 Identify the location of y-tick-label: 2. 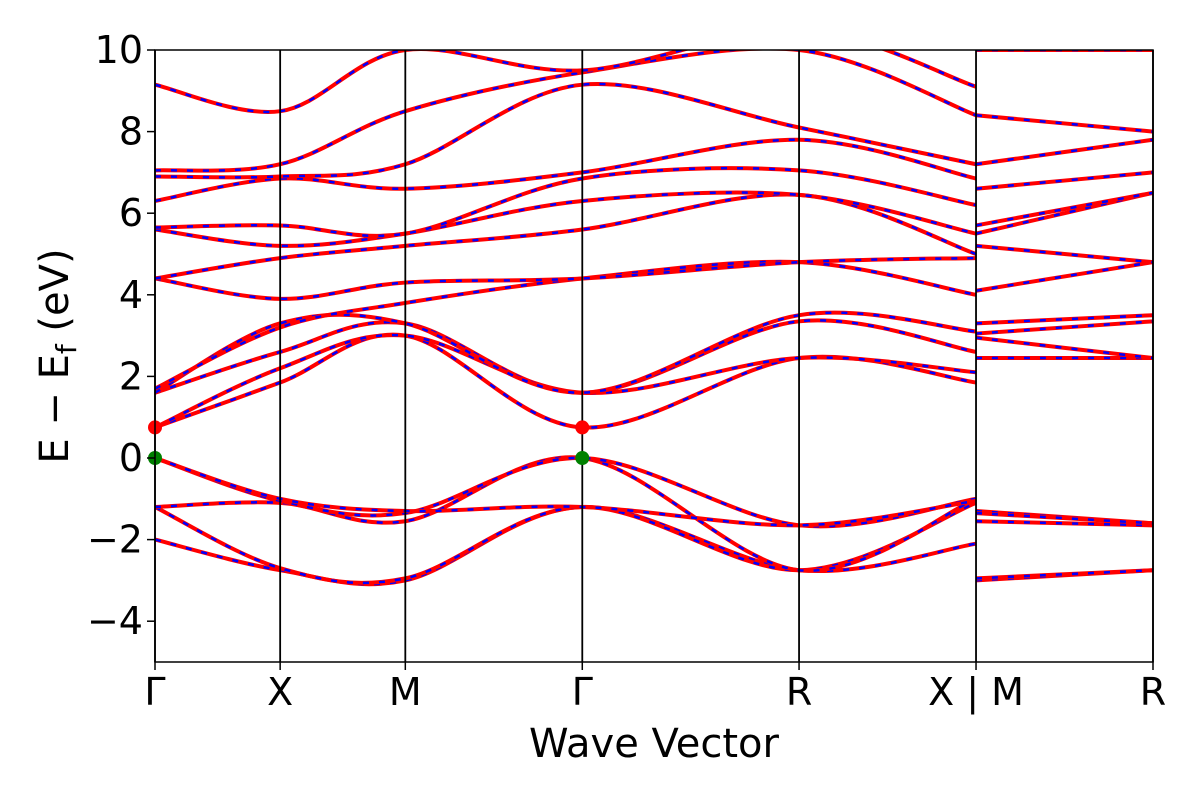
(131, 376).